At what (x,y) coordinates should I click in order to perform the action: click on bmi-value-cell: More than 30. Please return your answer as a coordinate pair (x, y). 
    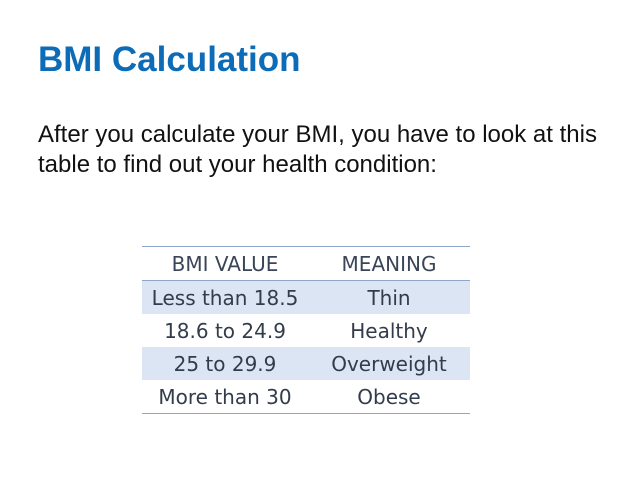
    Looking at the image, I should click on (225, 396).